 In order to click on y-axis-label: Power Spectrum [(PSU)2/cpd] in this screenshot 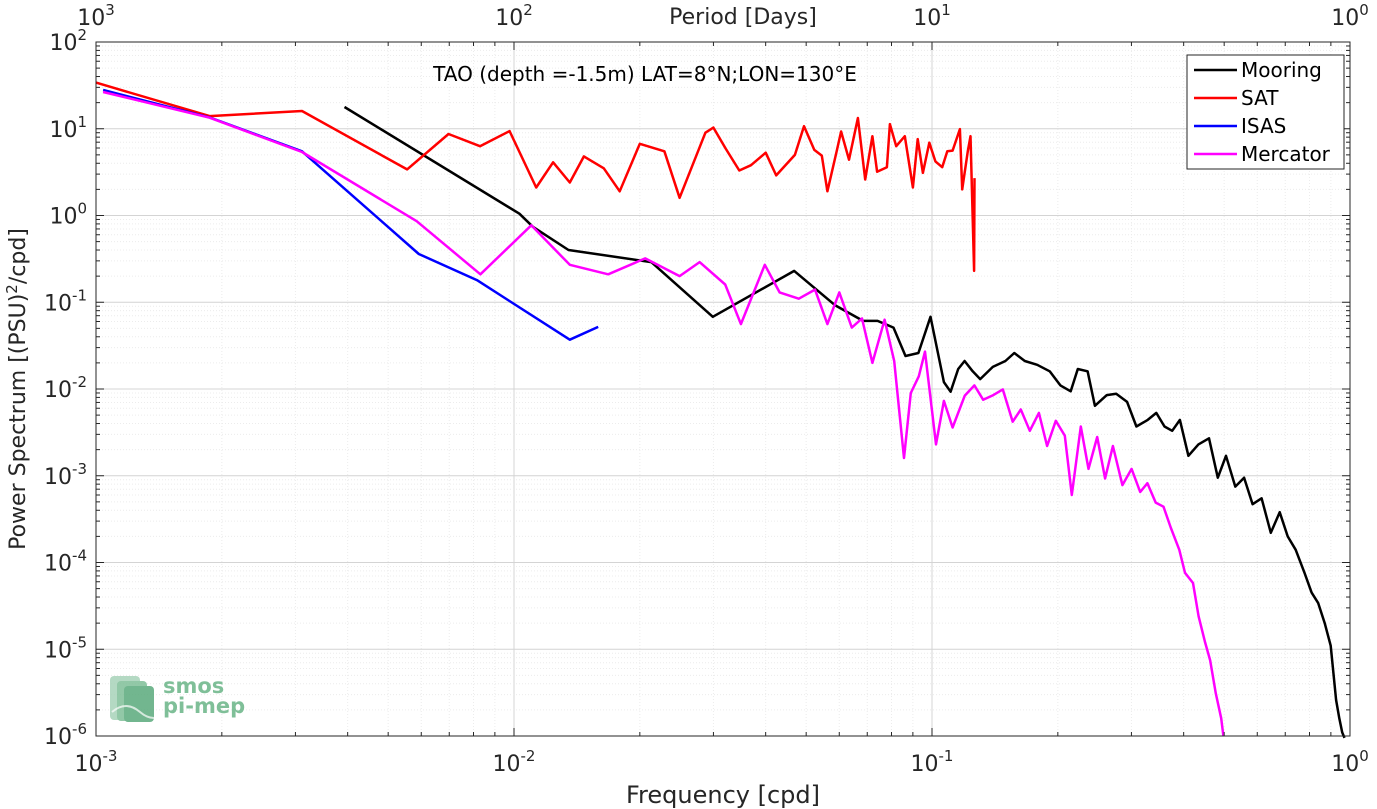, I will do `click(17, 389)`.